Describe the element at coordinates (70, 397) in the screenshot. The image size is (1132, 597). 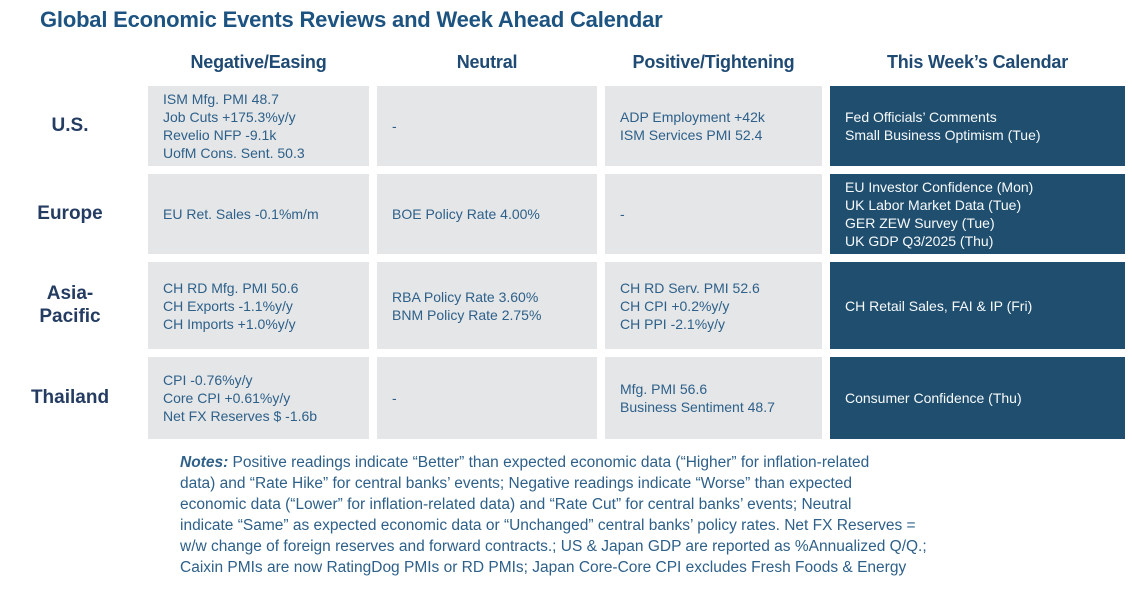
I see `row-label-thailand: Thailand` at that location.